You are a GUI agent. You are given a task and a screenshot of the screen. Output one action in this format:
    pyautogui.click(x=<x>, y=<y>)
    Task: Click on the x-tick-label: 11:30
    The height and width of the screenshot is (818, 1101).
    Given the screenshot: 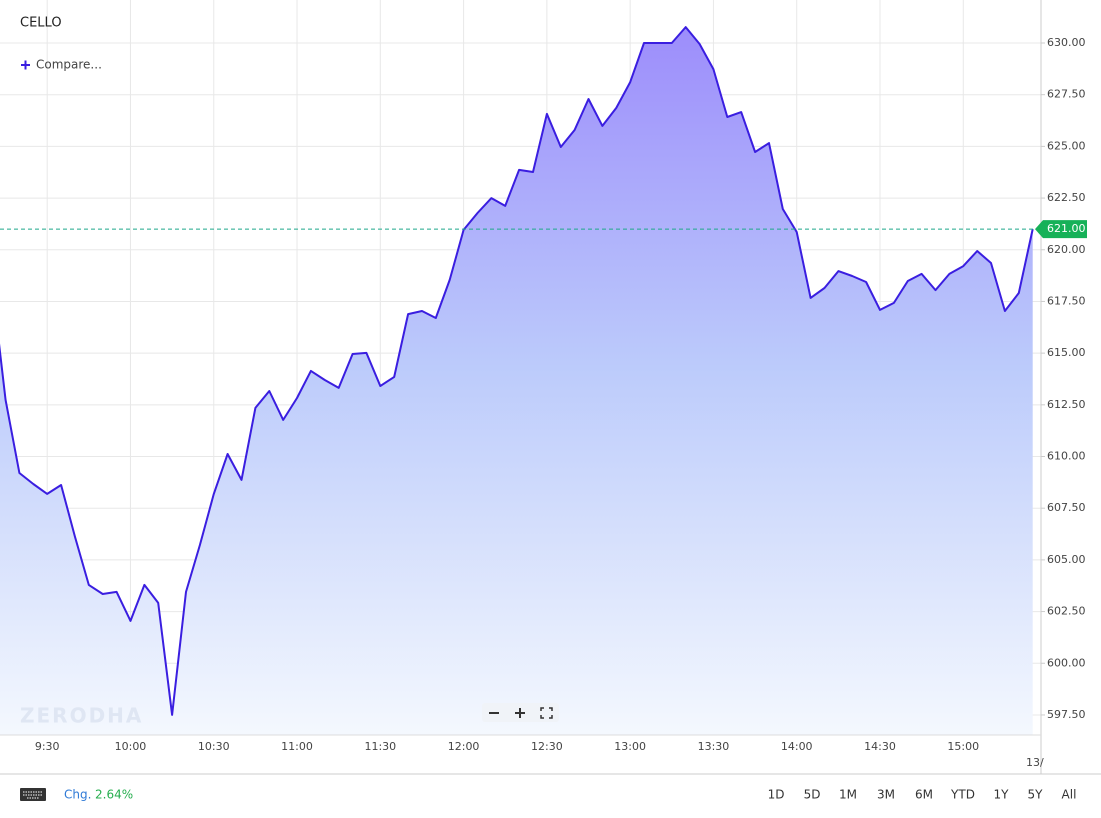 What is the action you would take?
    pyautogui.click(x=380, y=746)
    